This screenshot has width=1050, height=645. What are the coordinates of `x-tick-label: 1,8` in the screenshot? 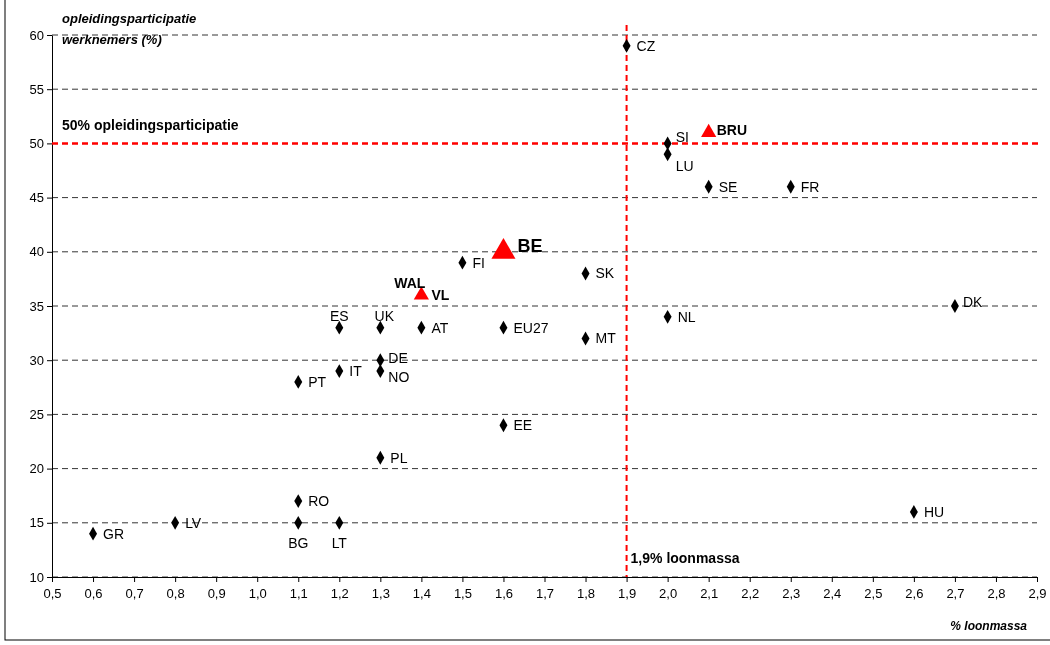 It's located at (586, 593).